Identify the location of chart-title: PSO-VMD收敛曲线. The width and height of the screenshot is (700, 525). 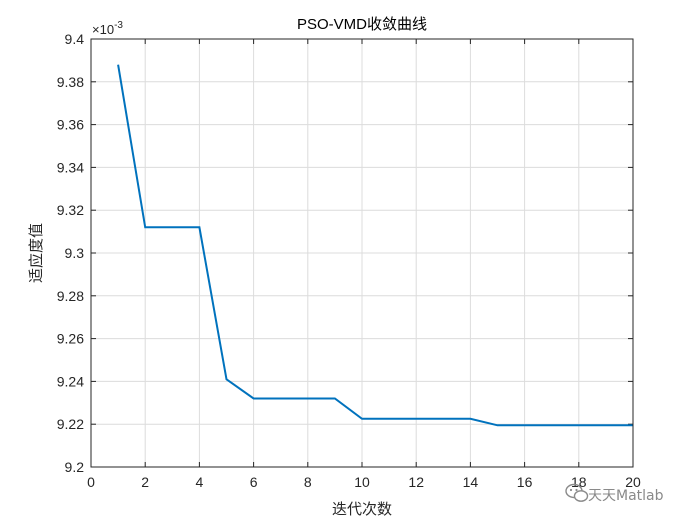
(362, 24).